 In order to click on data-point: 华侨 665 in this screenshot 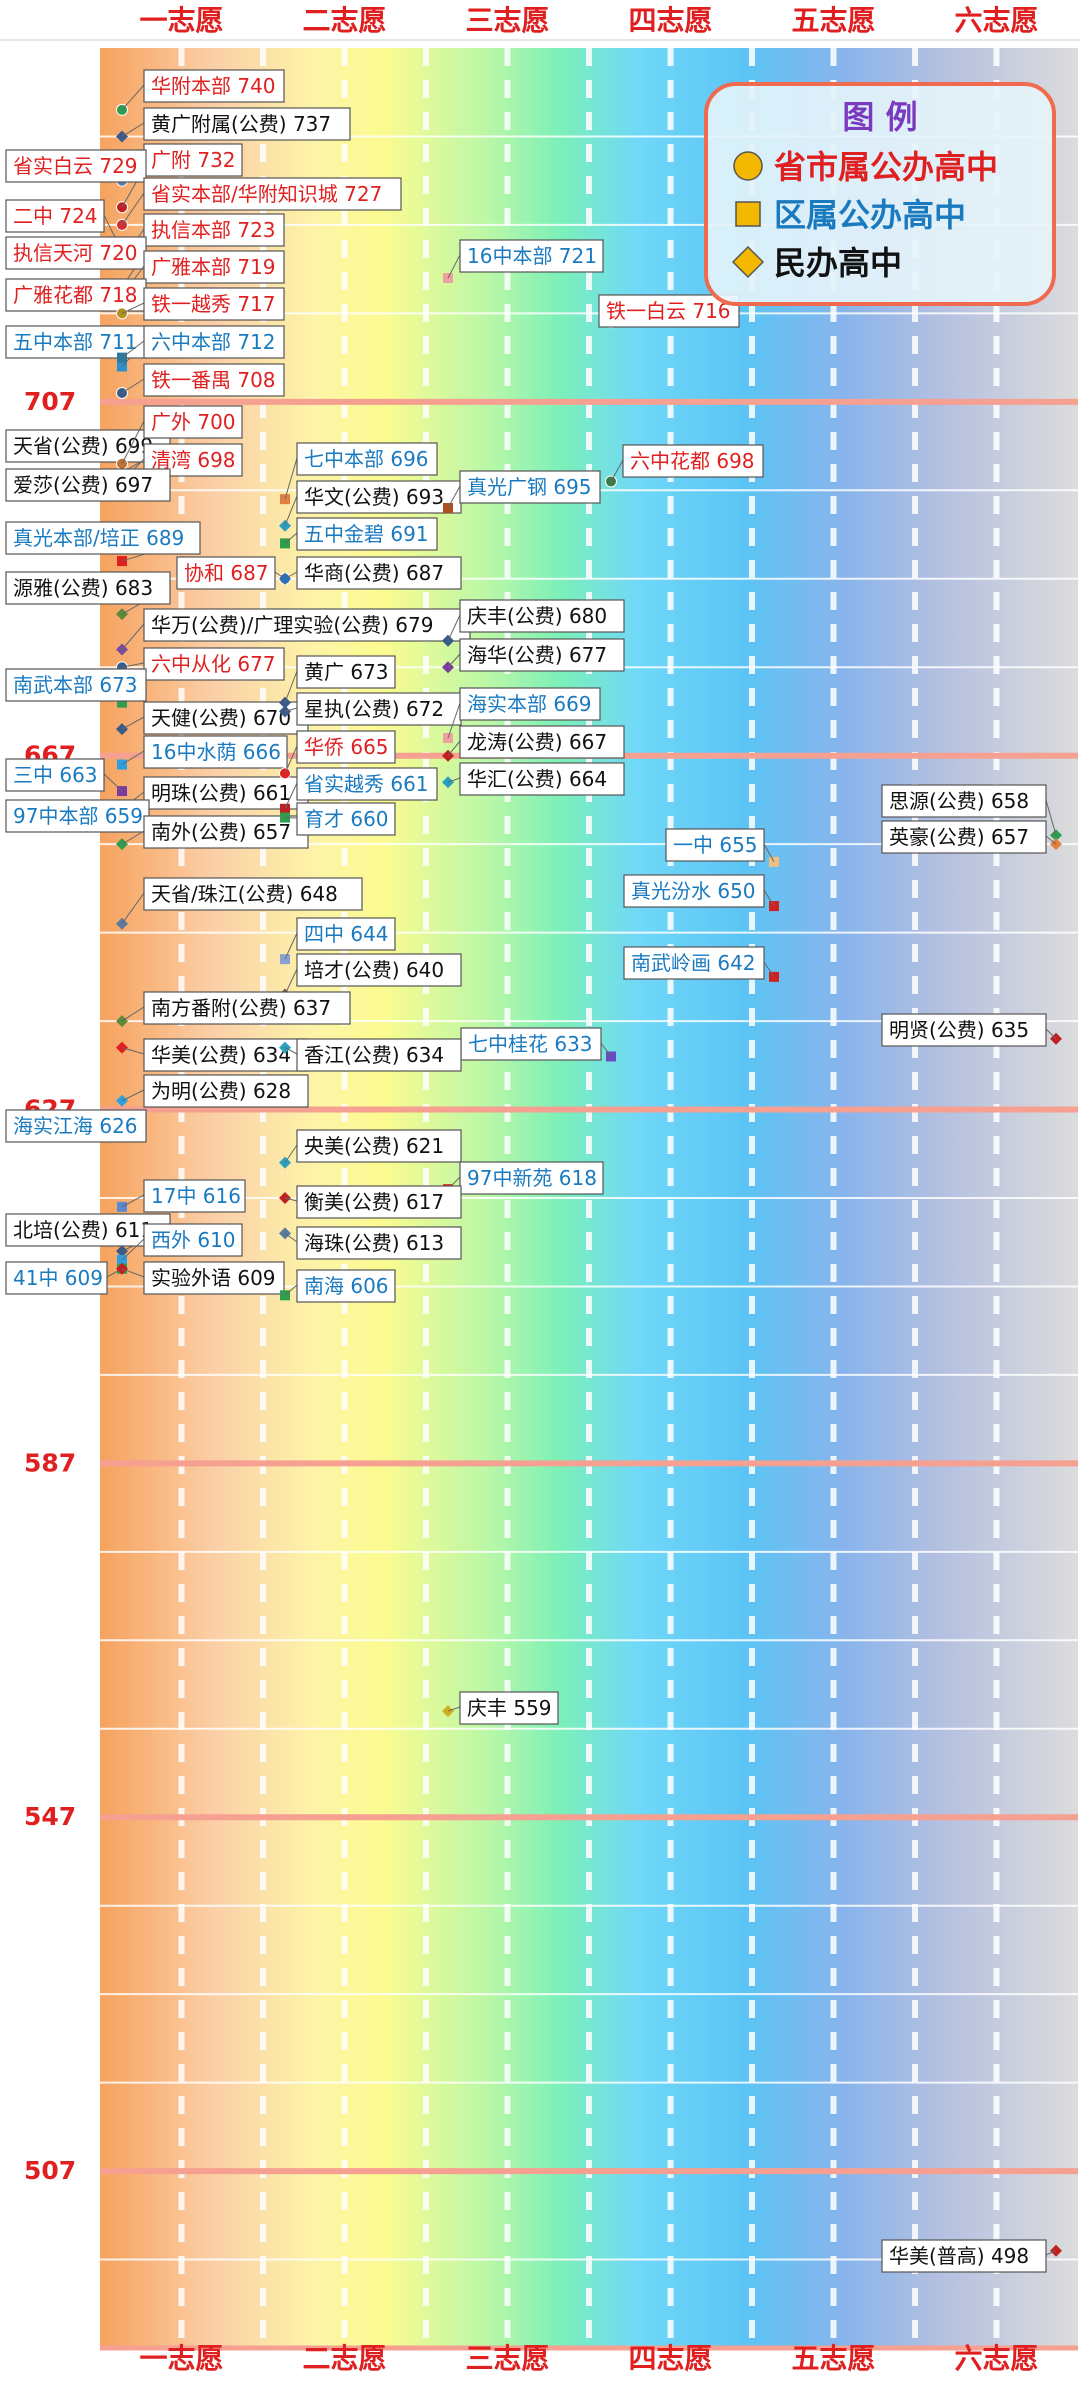, I will do `click(337, 755)`.